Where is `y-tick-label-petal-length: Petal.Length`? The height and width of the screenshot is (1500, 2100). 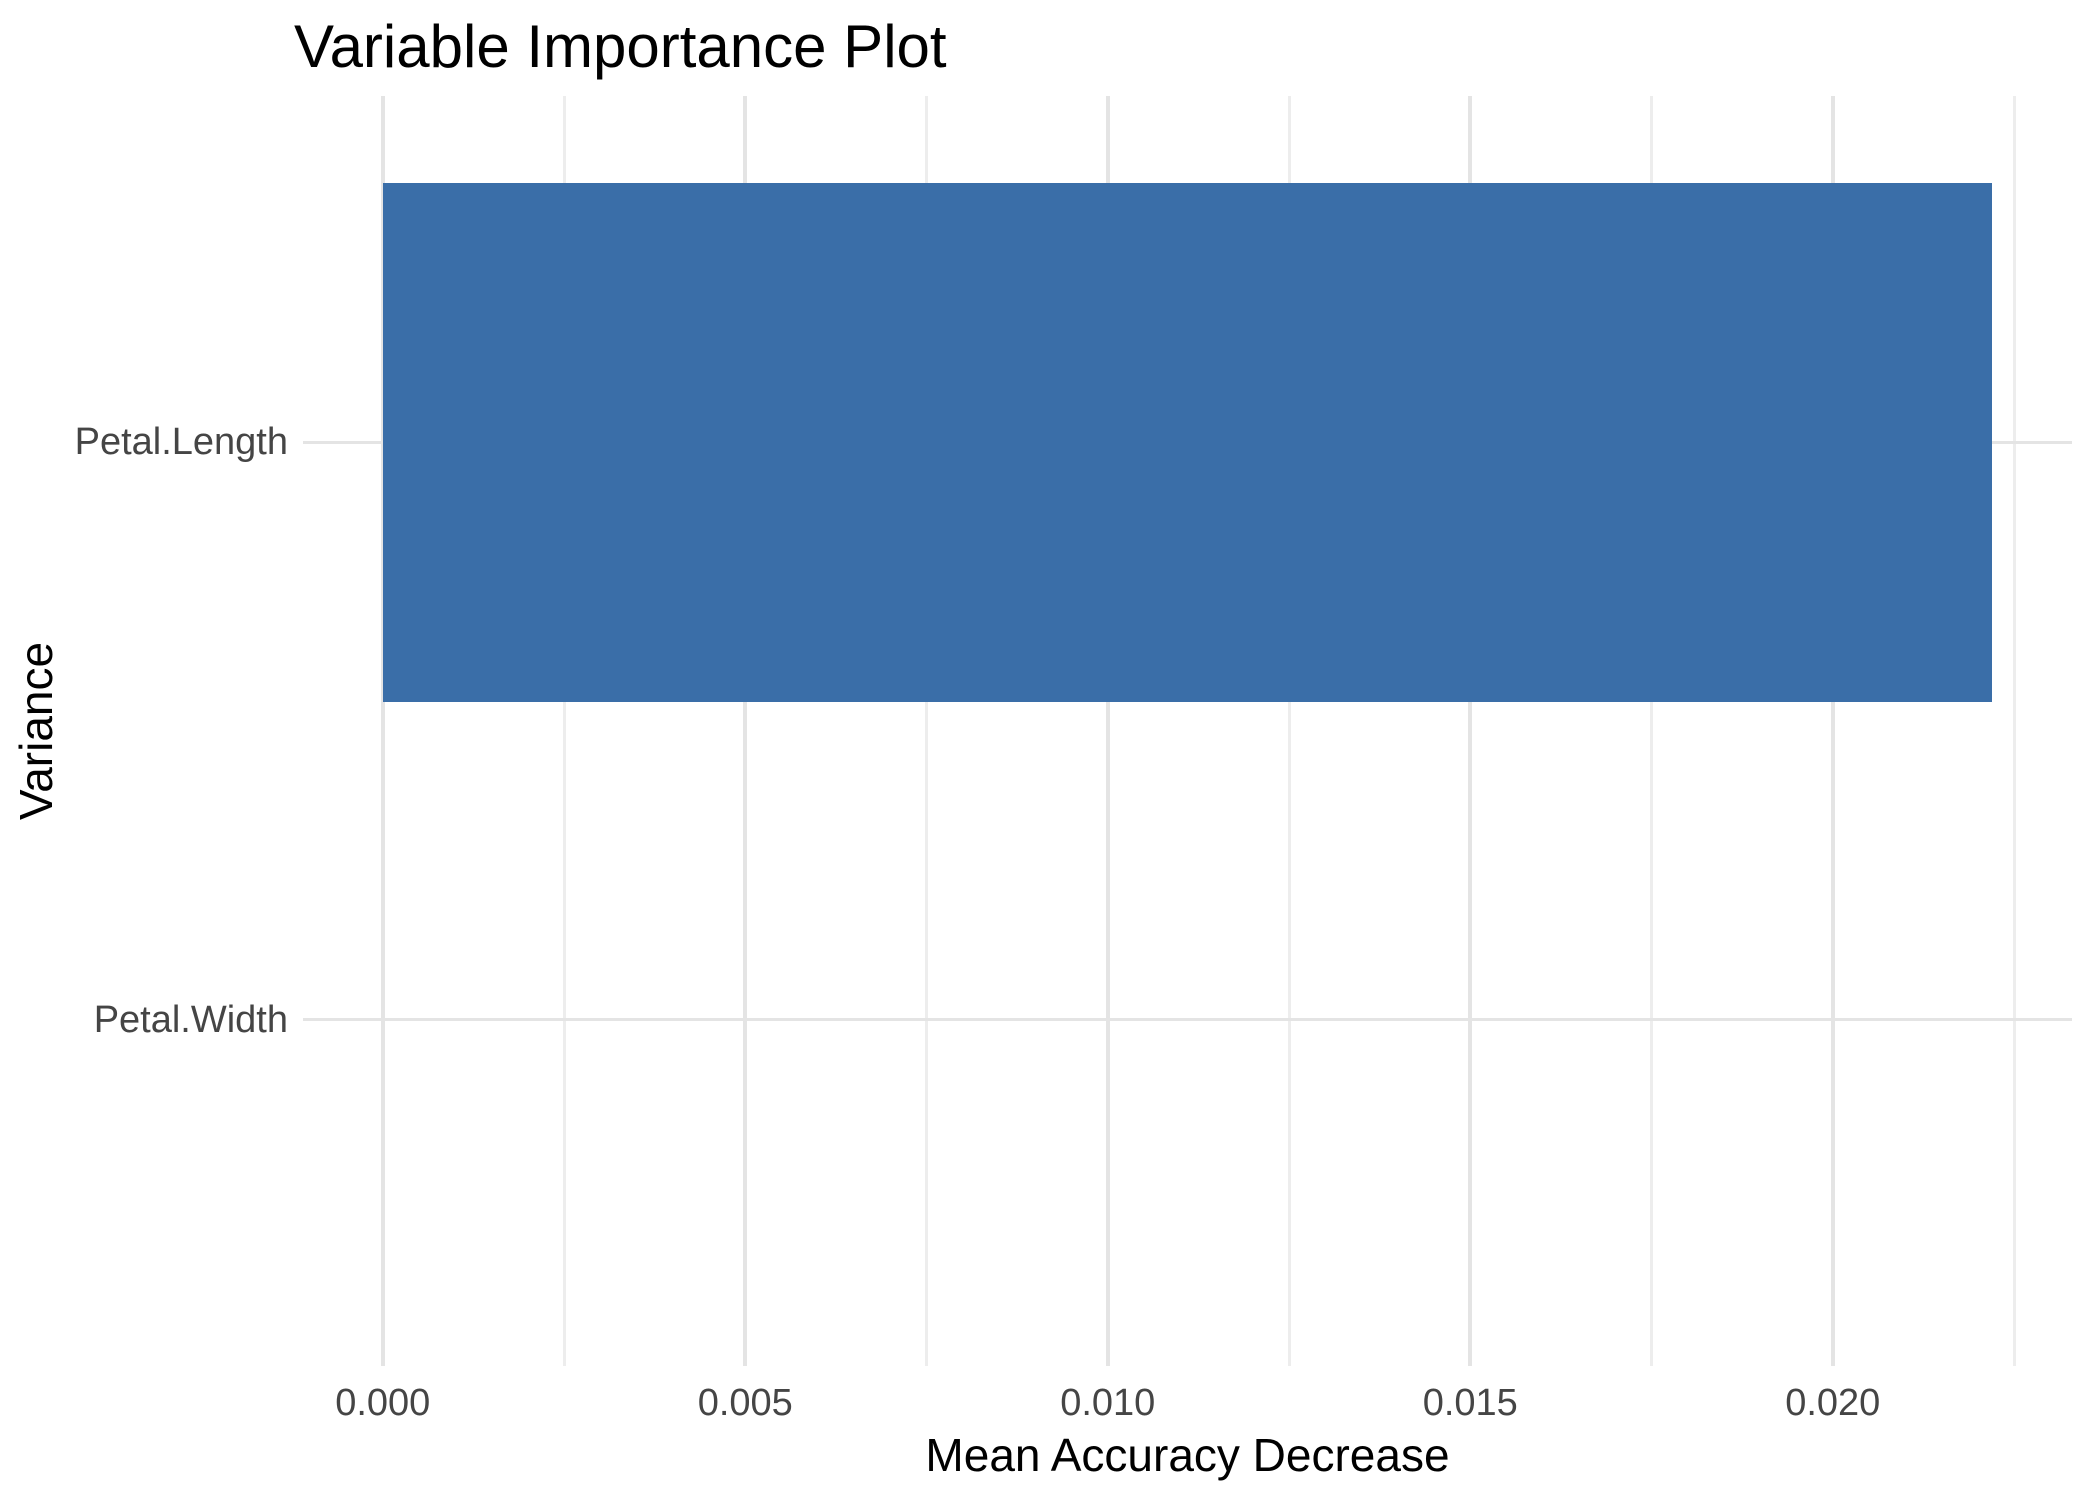
y-tick-label-petal-length: Petal.Length is located at coordinates (181, 442).